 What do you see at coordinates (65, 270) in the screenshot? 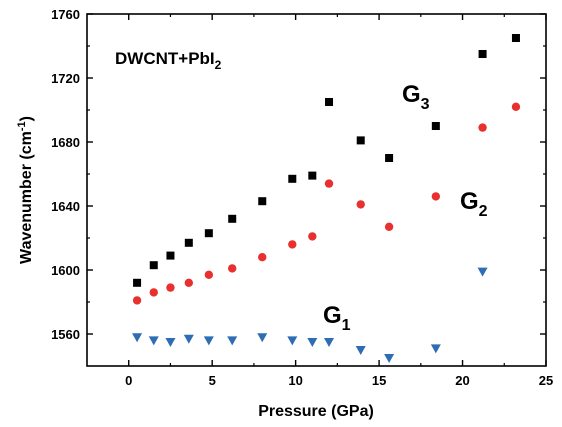
I see `y-tick-label: 1600` at bounding box center [65, 270].